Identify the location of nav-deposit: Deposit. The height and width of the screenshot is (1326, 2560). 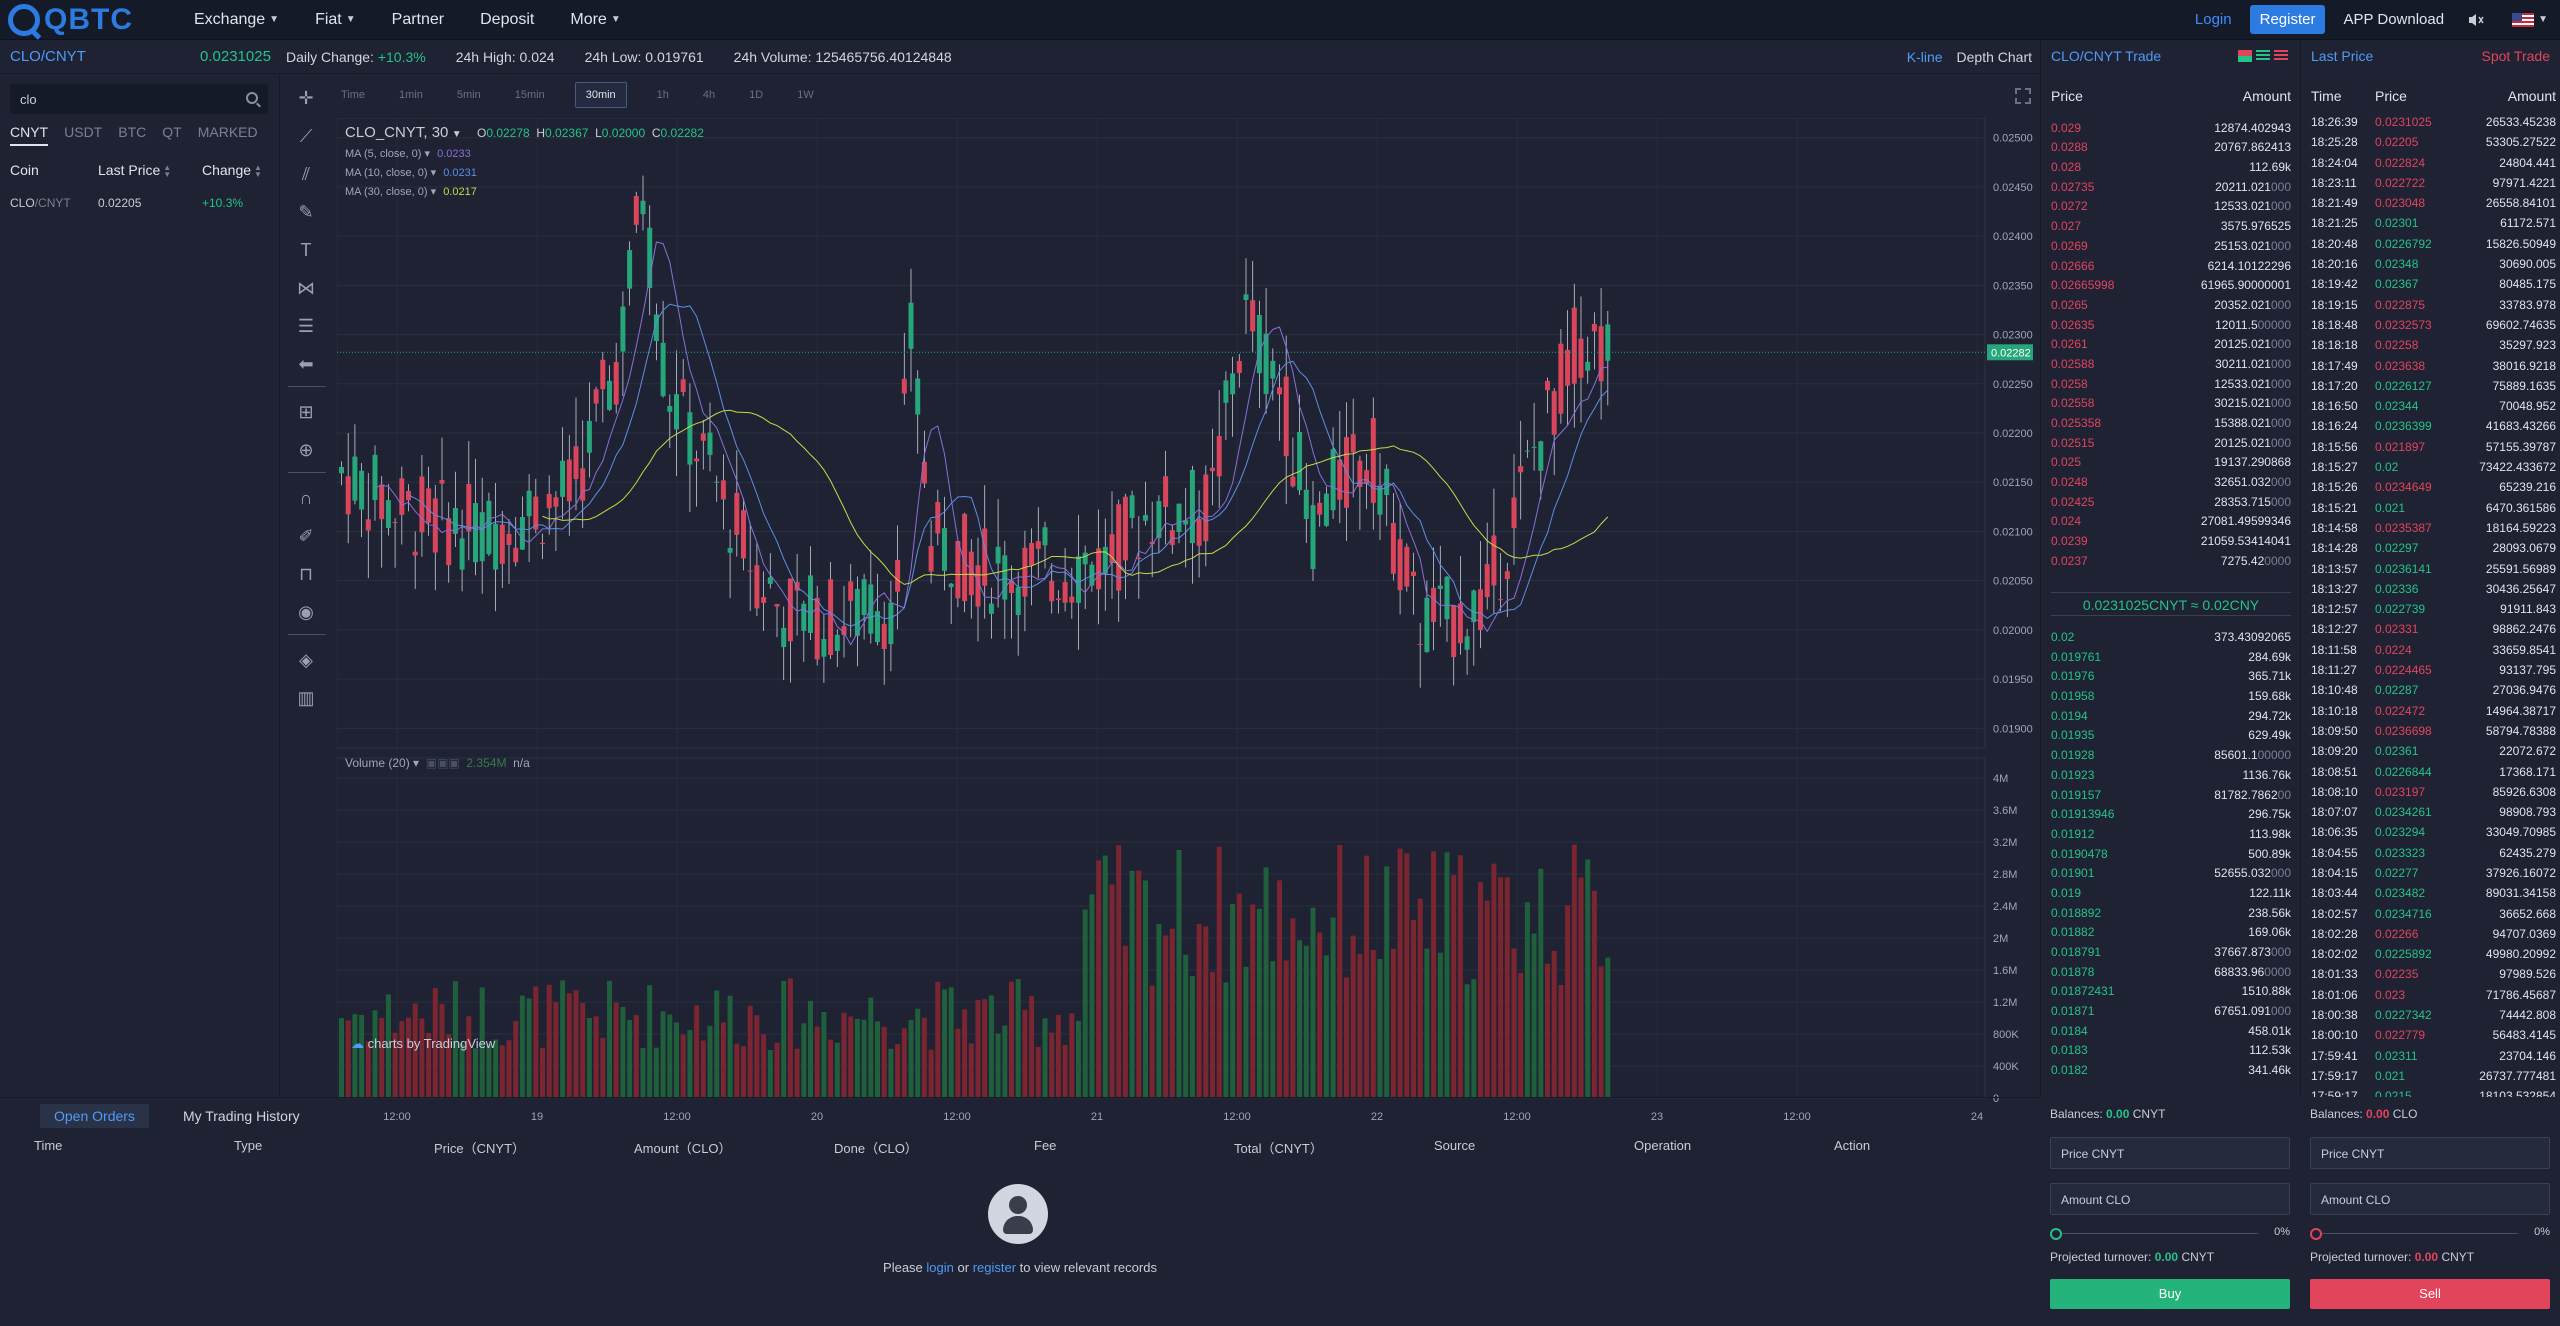
(507, 20).